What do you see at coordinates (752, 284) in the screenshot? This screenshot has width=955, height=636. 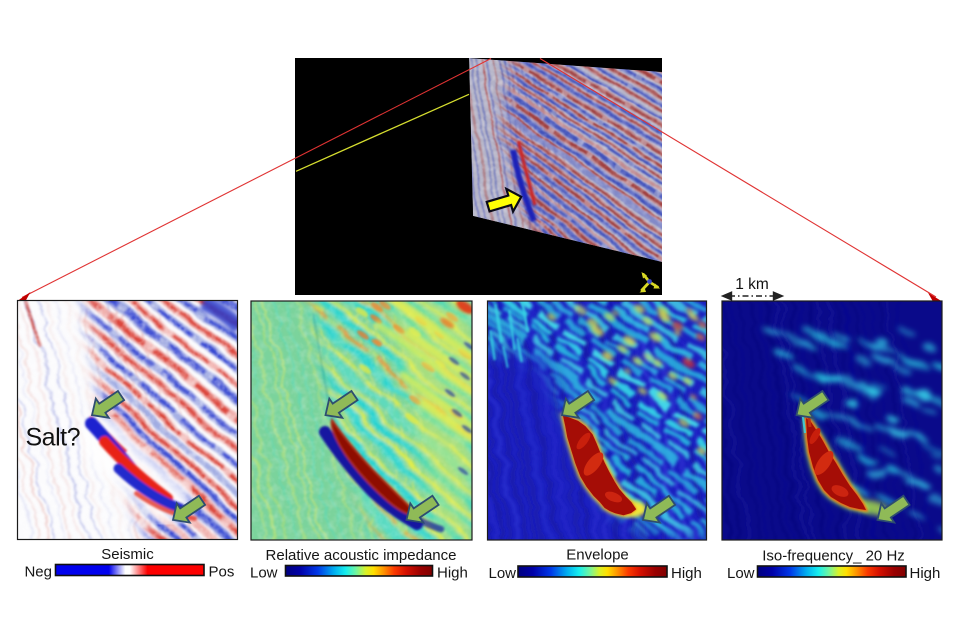 I see `svg-text: 1 km` at bounding box center [752, 284].